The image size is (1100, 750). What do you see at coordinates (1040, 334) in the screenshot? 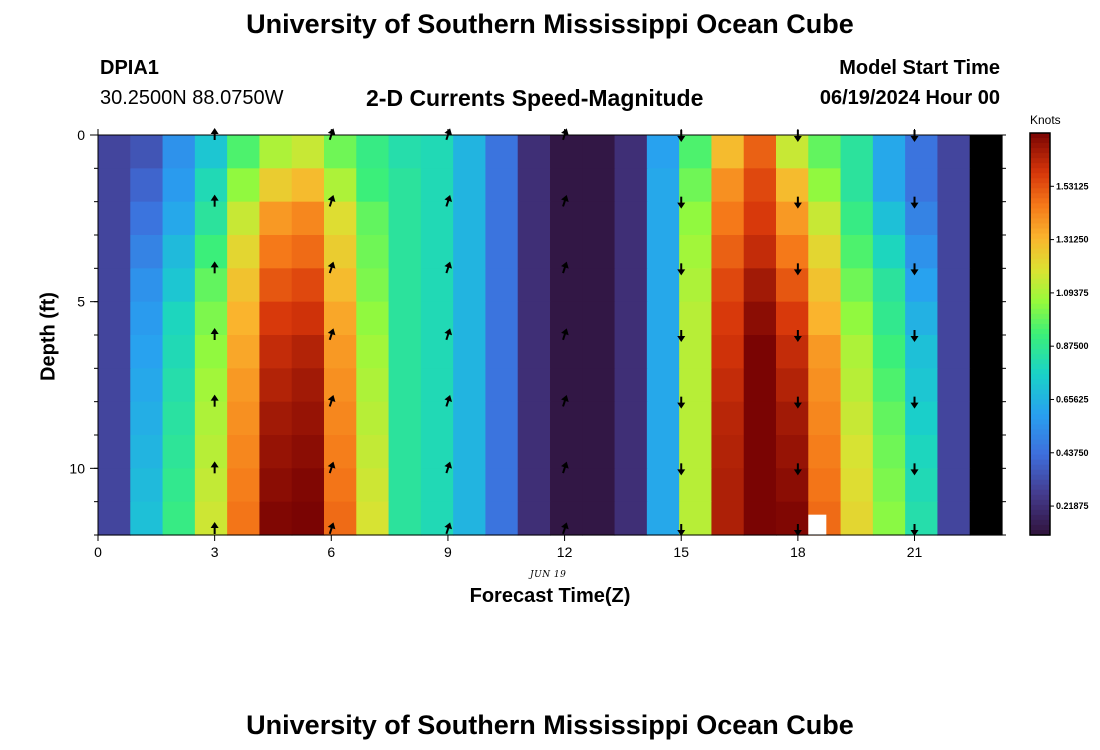
I see `colorbar-frame` at bounding box center [1040, 334].